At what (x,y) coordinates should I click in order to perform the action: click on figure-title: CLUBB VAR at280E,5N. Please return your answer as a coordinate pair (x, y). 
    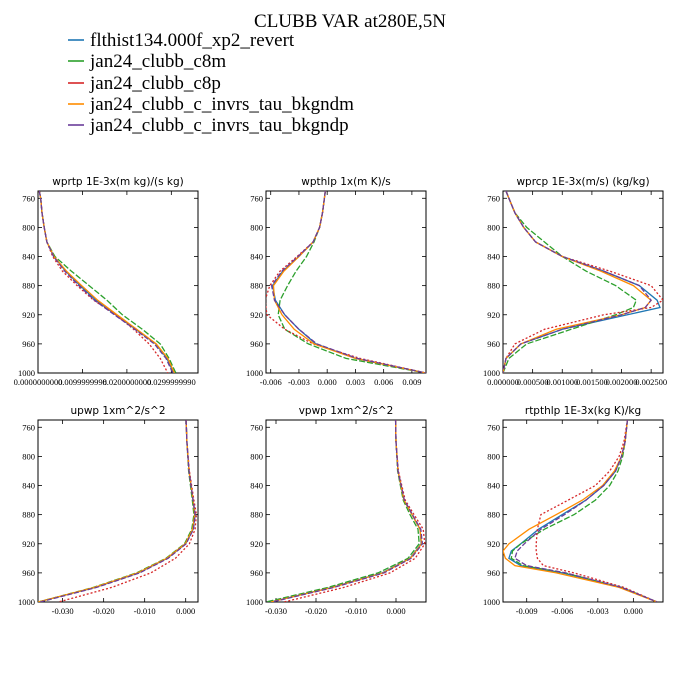
    Looking at the image, I should click on (350, 21).